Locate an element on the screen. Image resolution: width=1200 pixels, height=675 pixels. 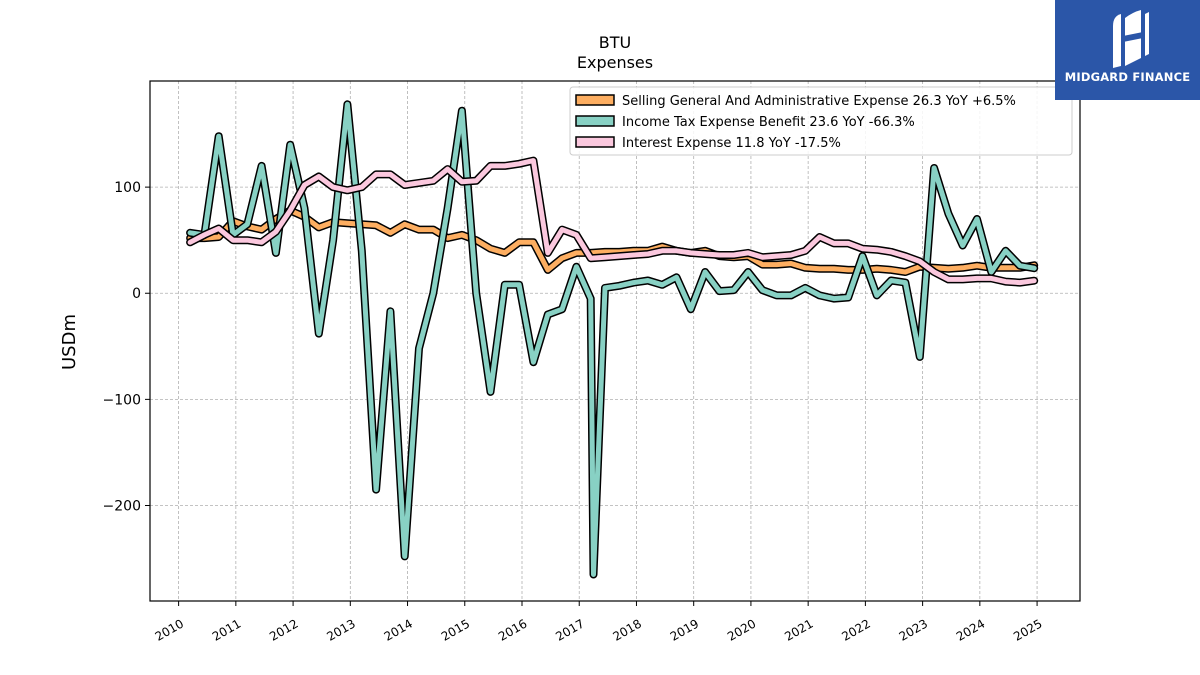
x-tick-label: 2020 is located at coordinates (741, 629).